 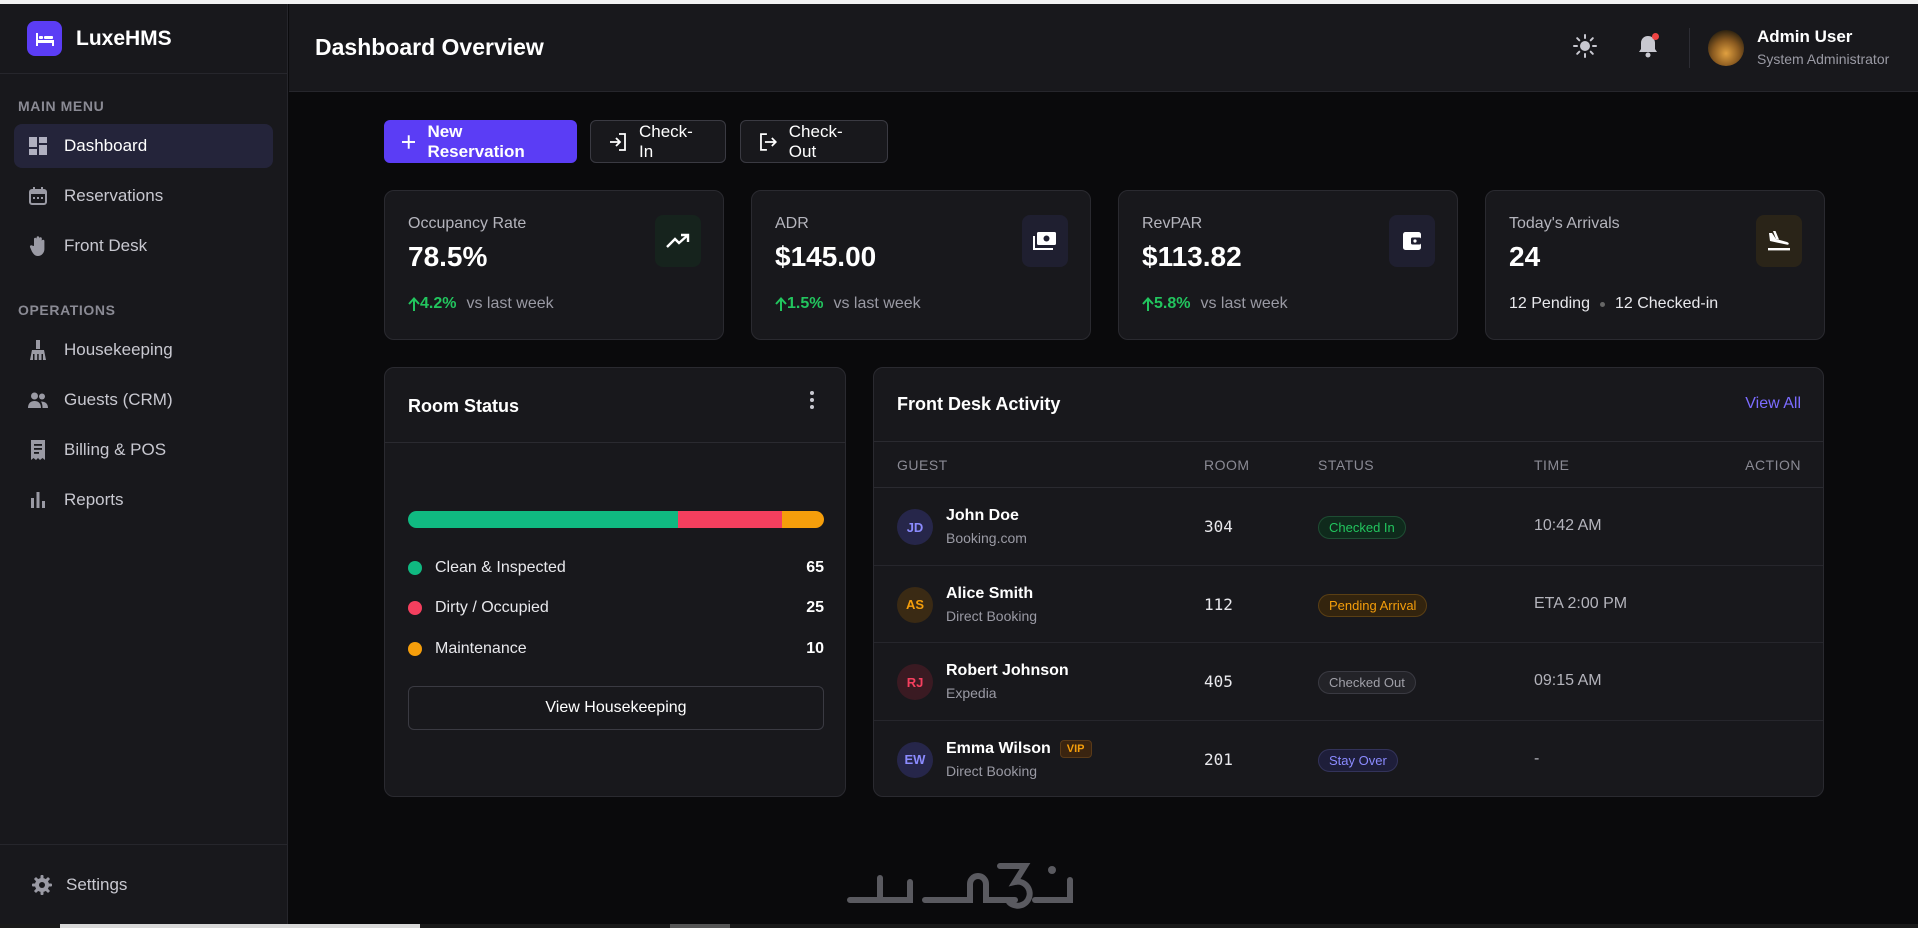 I want to click on room-number: 112, so click(x=1218, y=604).